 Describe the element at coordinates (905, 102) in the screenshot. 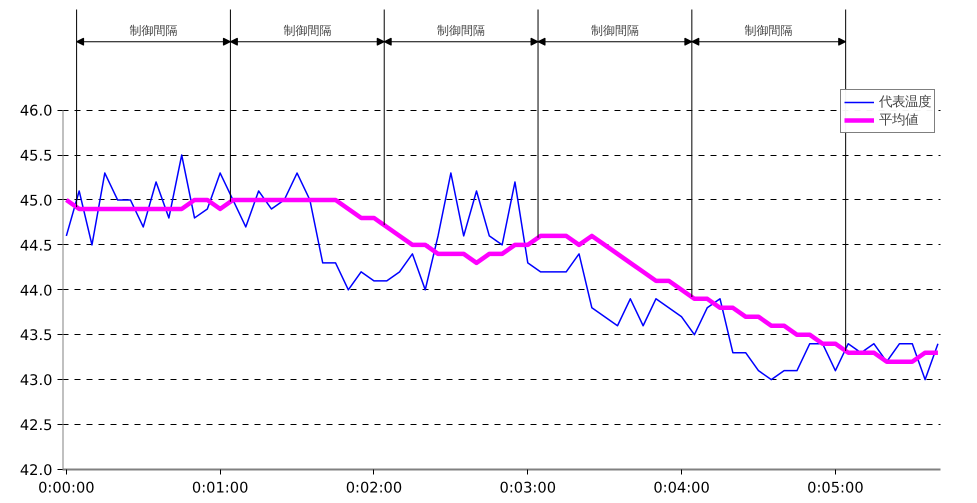

I see `legend-label: 代表温度` at that location.